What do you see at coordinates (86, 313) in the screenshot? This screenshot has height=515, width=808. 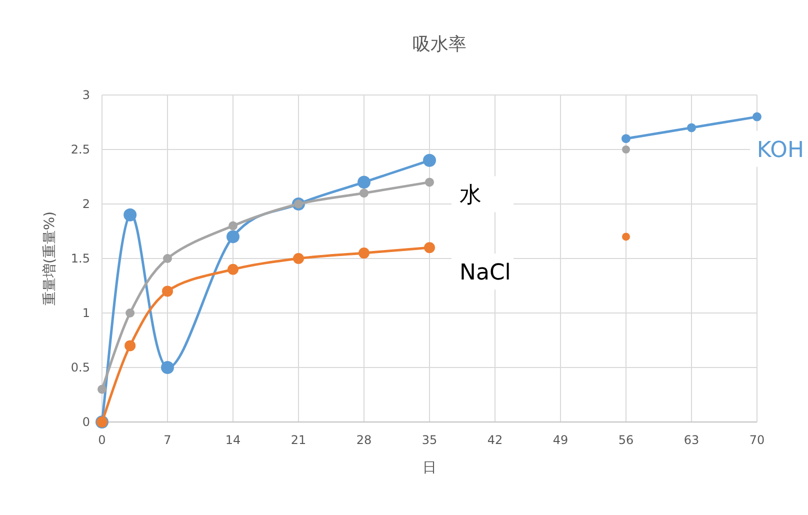 I see `y-tick-label: 1` at bounding box center [86, 313].